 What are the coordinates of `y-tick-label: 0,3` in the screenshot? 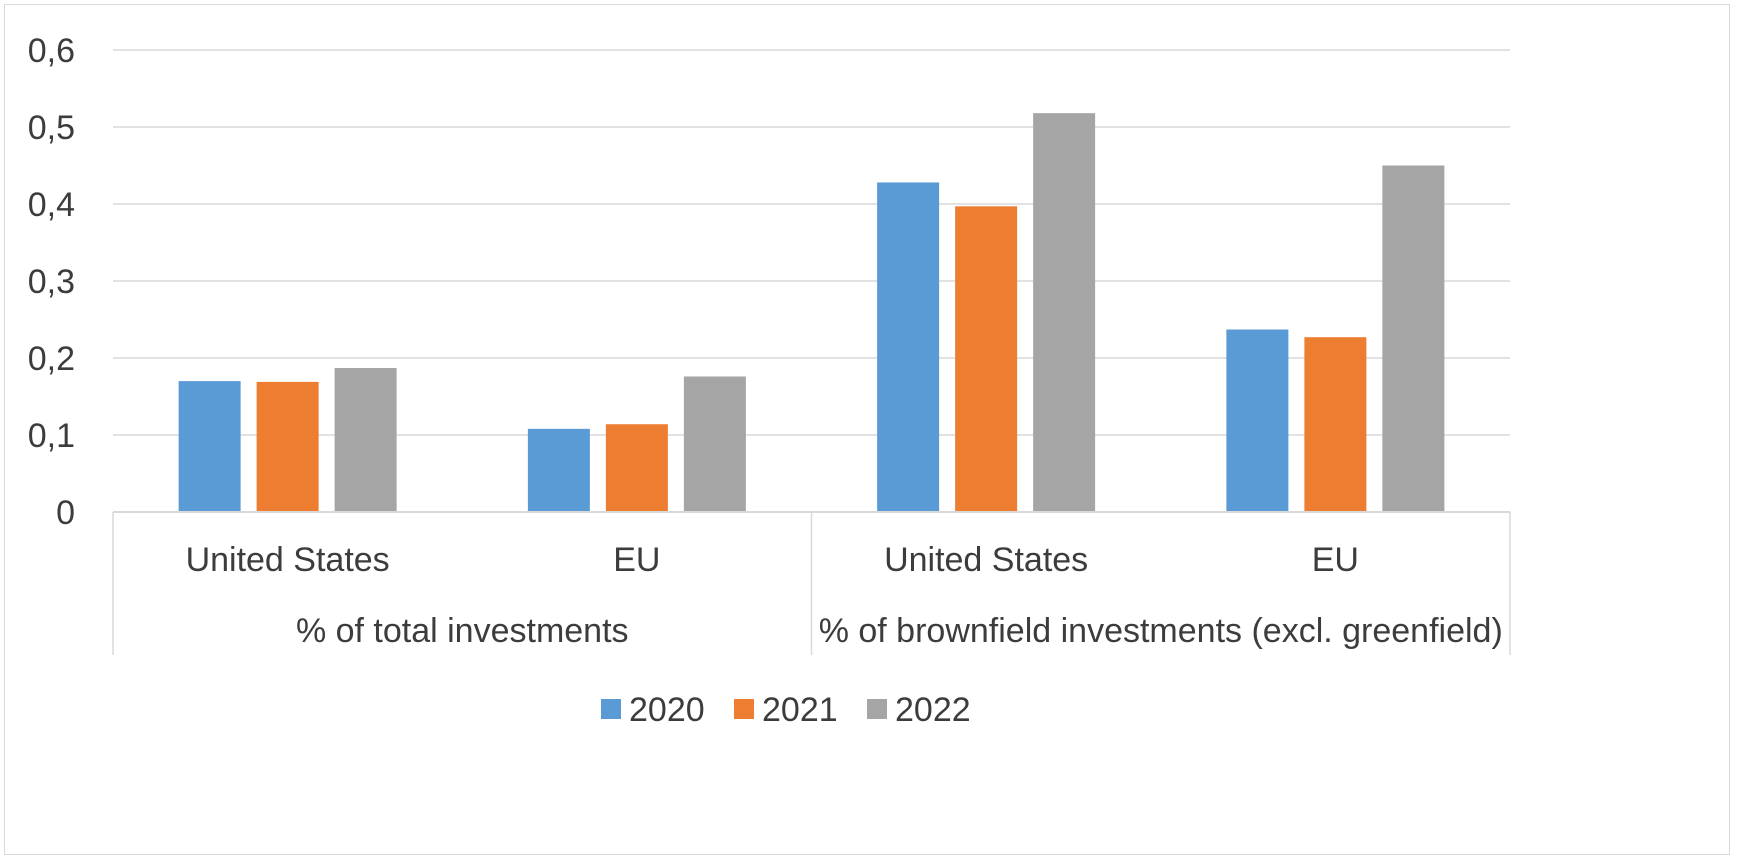 It's located at (51, 282).